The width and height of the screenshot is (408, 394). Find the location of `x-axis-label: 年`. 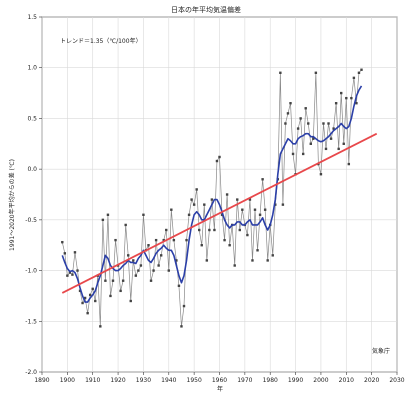

x-axis-label: 年 is located at coordinates (220, 389).